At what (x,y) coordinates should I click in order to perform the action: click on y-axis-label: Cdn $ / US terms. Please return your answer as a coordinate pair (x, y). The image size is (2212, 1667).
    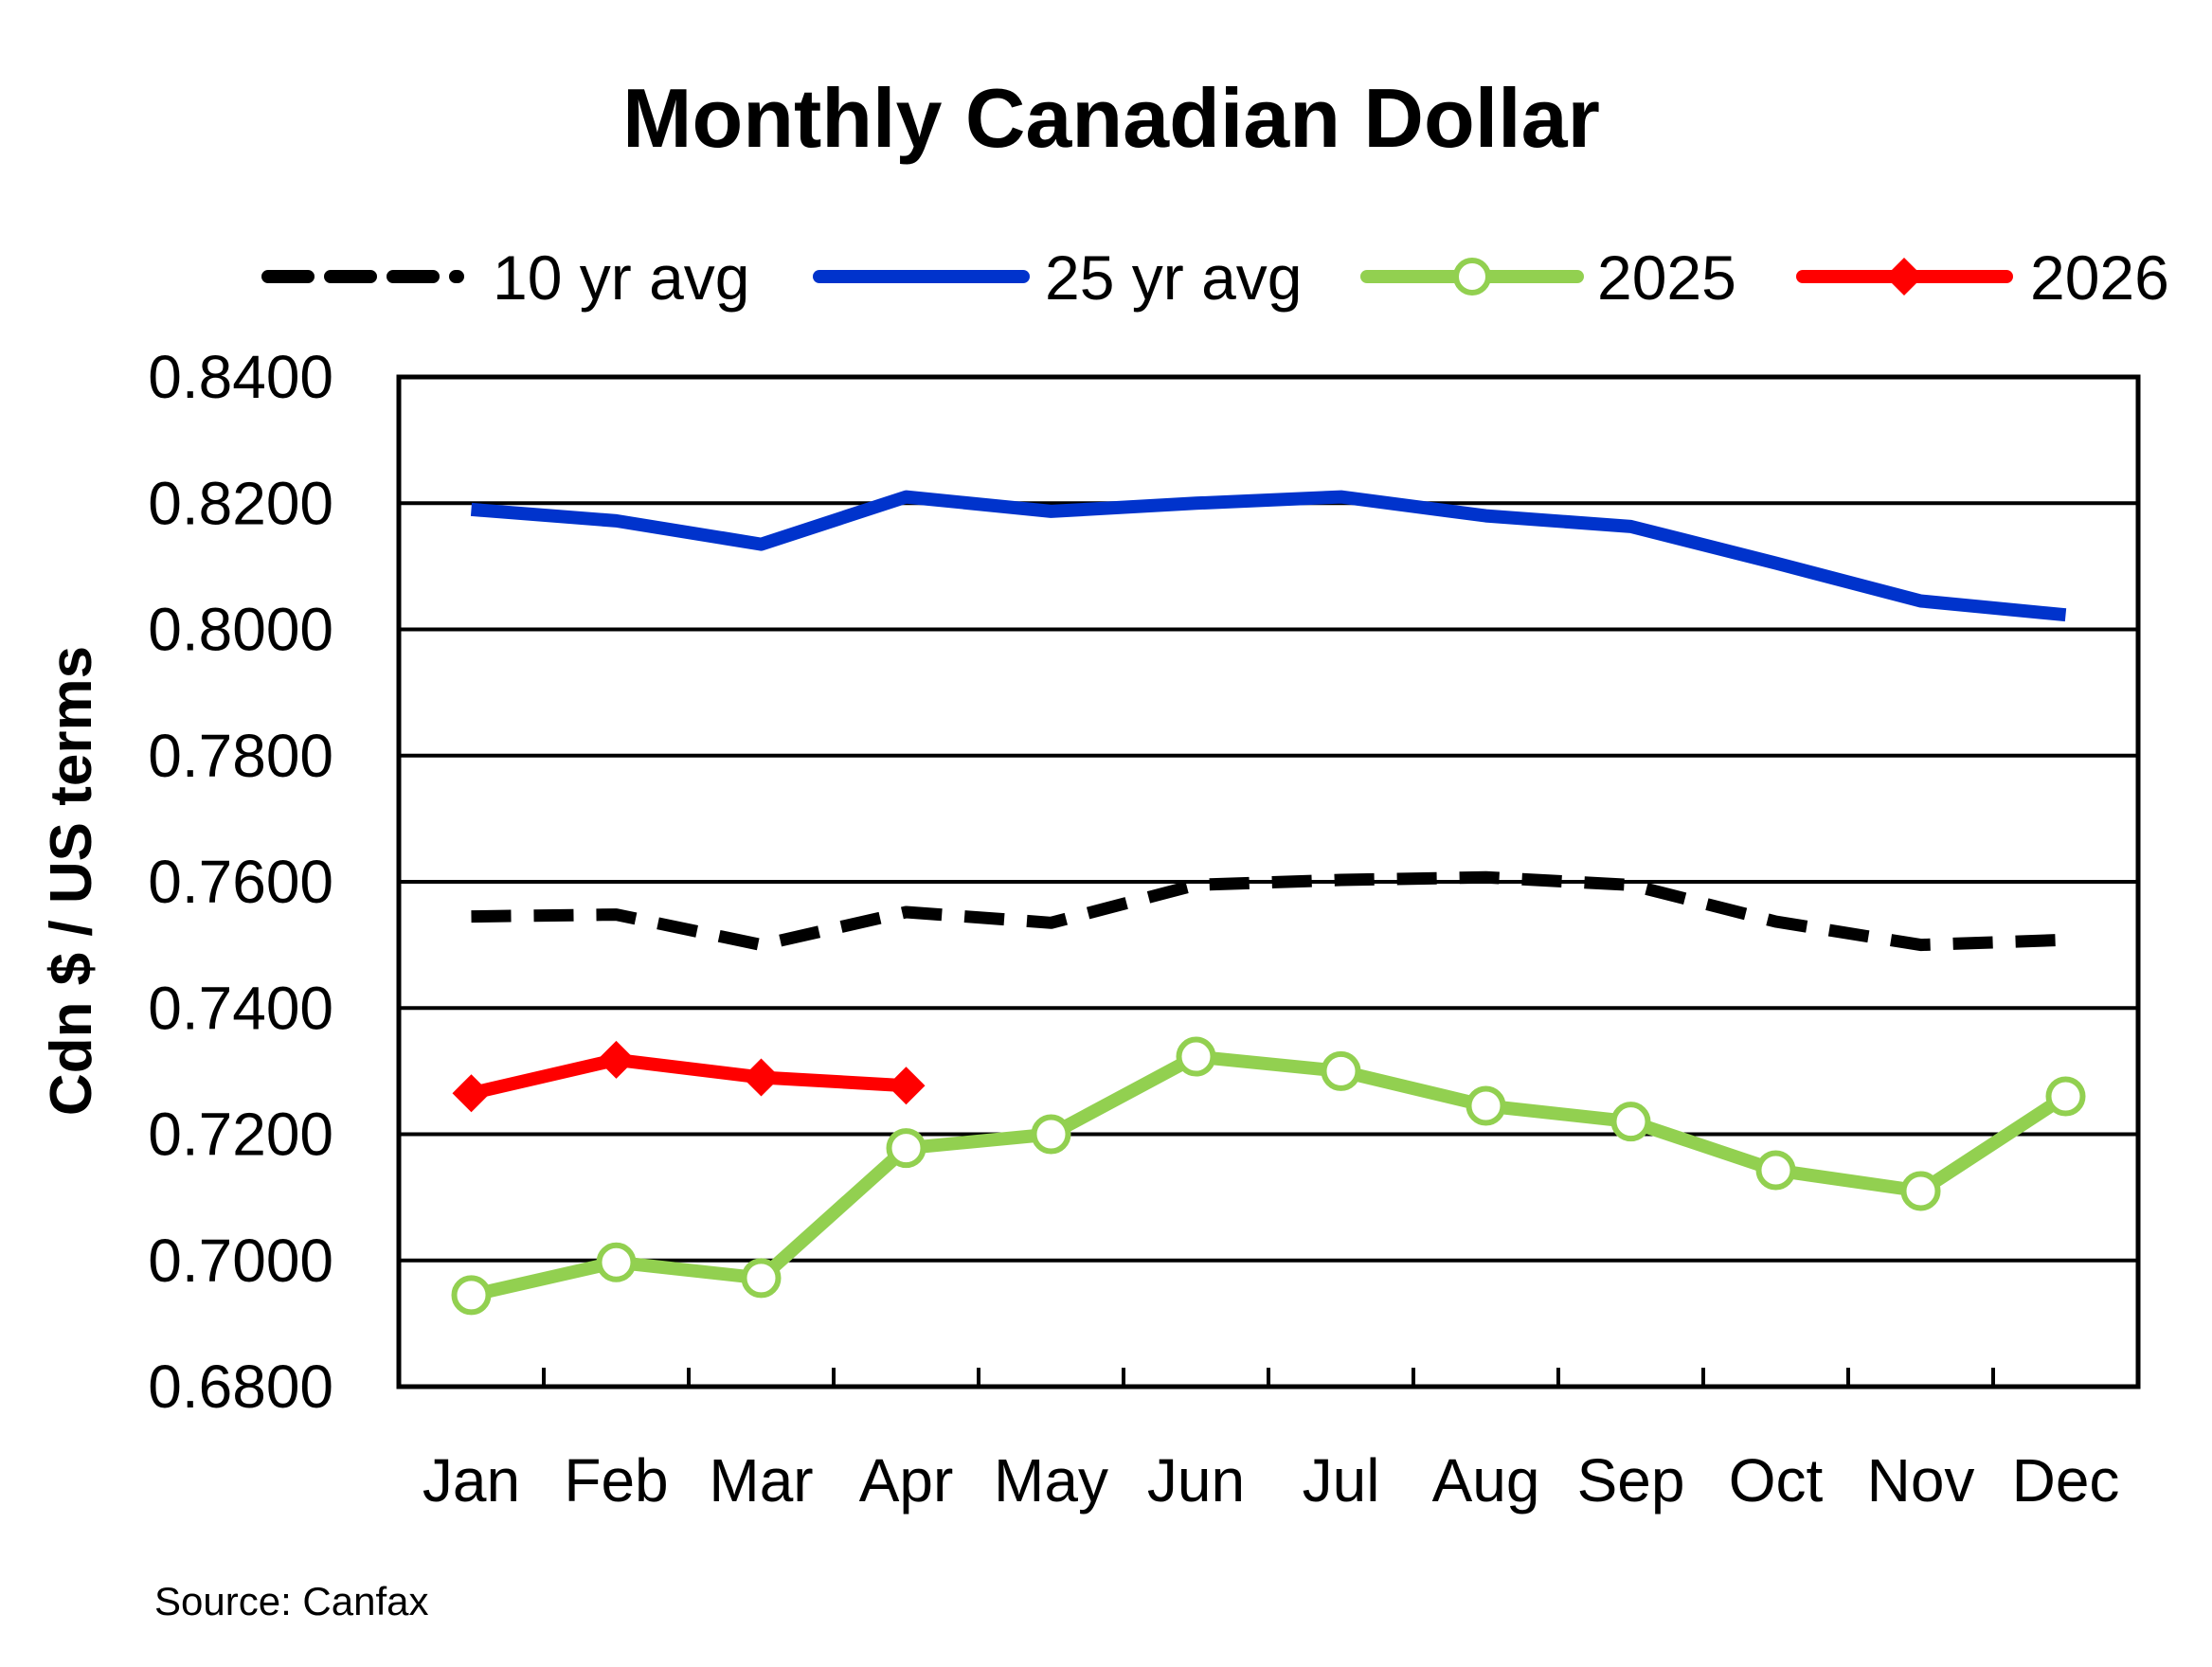
    Looking at the image, I should click on (71, 881).